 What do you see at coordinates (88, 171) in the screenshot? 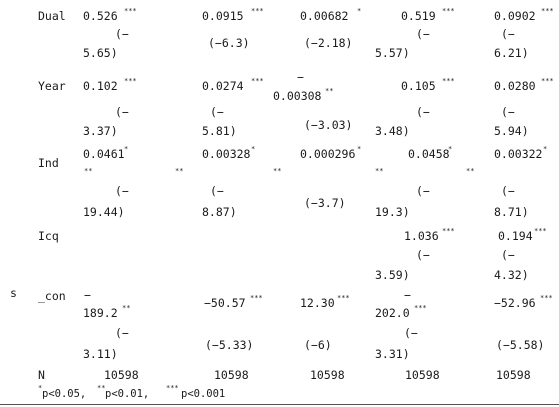
I see `ind-c1-stars-lower: **` at bounding box center [88, 171].